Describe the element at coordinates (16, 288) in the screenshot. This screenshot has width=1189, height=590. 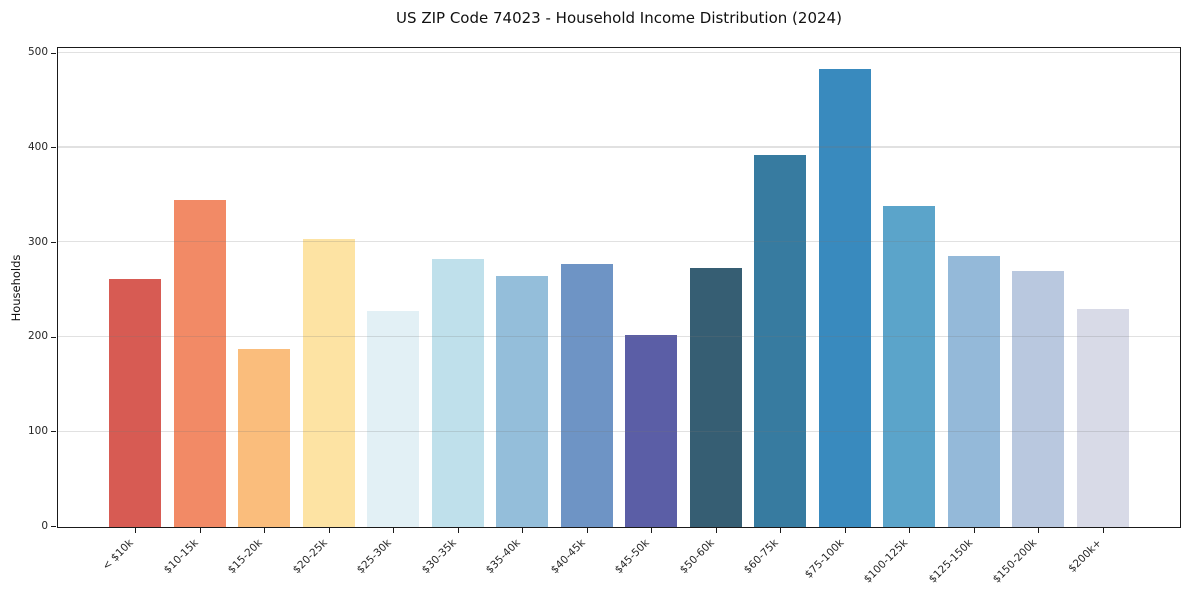
I see `y-axis-label: Households` at that location.